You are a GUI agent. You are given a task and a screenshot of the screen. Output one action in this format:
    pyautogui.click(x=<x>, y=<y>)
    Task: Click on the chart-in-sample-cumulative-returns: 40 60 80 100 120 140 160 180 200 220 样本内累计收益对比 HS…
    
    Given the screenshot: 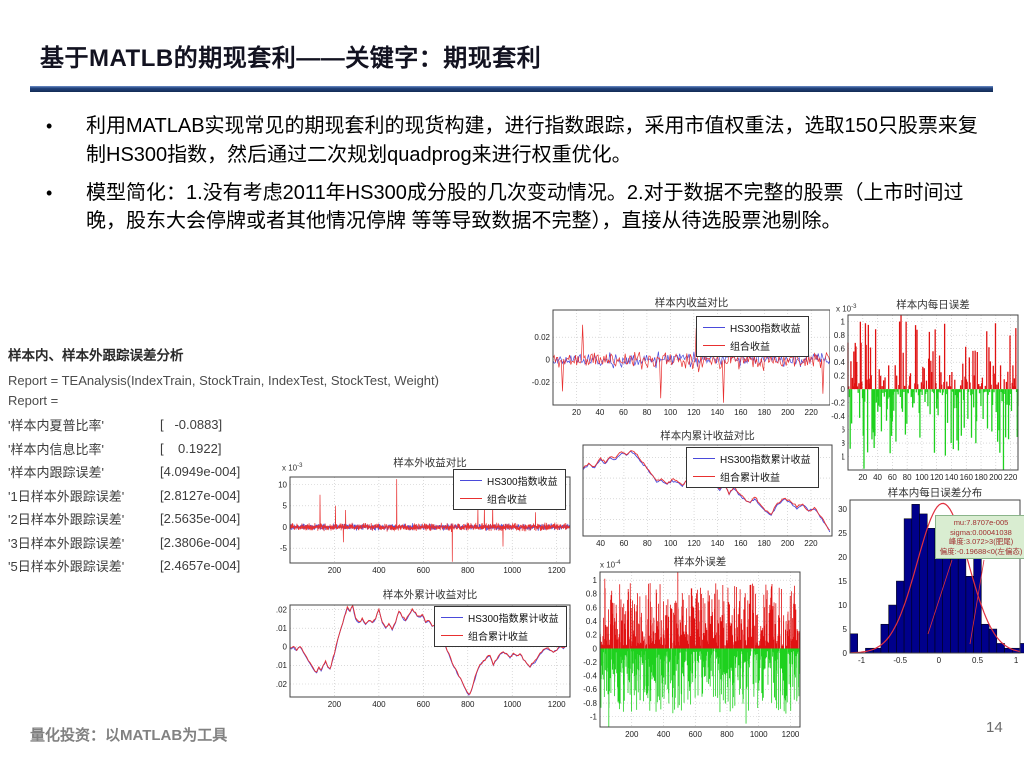 What is the action you would take?
    pyautogui.click(x=700, y=491)
    